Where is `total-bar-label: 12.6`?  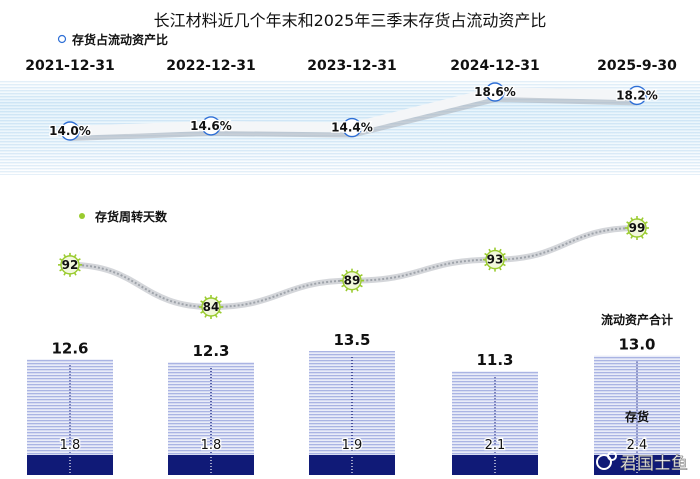
total-bar-label: 12.6 is located at coordinates (69, 348).